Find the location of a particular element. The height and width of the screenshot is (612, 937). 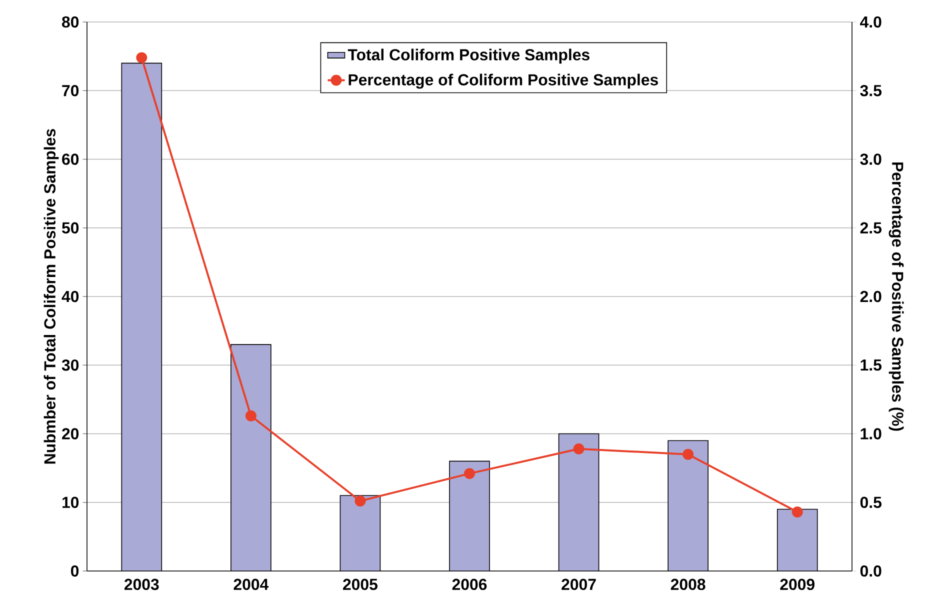

x-tick-label: 2007 is located at coordinates (579, 584).